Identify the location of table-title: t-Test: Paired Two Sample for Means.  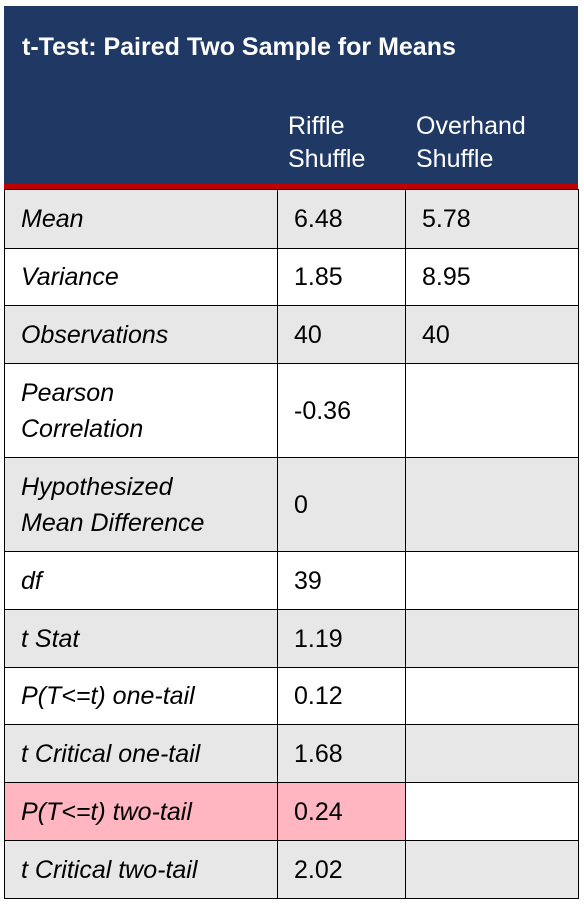
(239, 47).